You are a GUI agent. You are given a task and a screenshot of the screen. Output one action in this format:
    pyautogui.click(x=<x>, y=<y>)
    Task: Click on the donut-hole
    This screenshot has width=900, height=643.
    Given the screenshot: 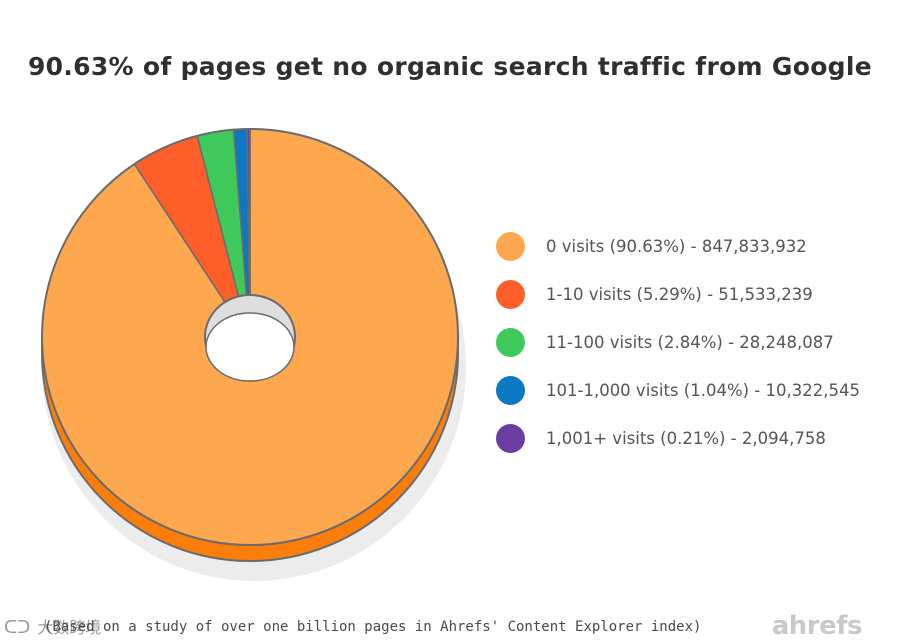 What is the action you would take?
    pyautogui.click(x=250, y=347)
    